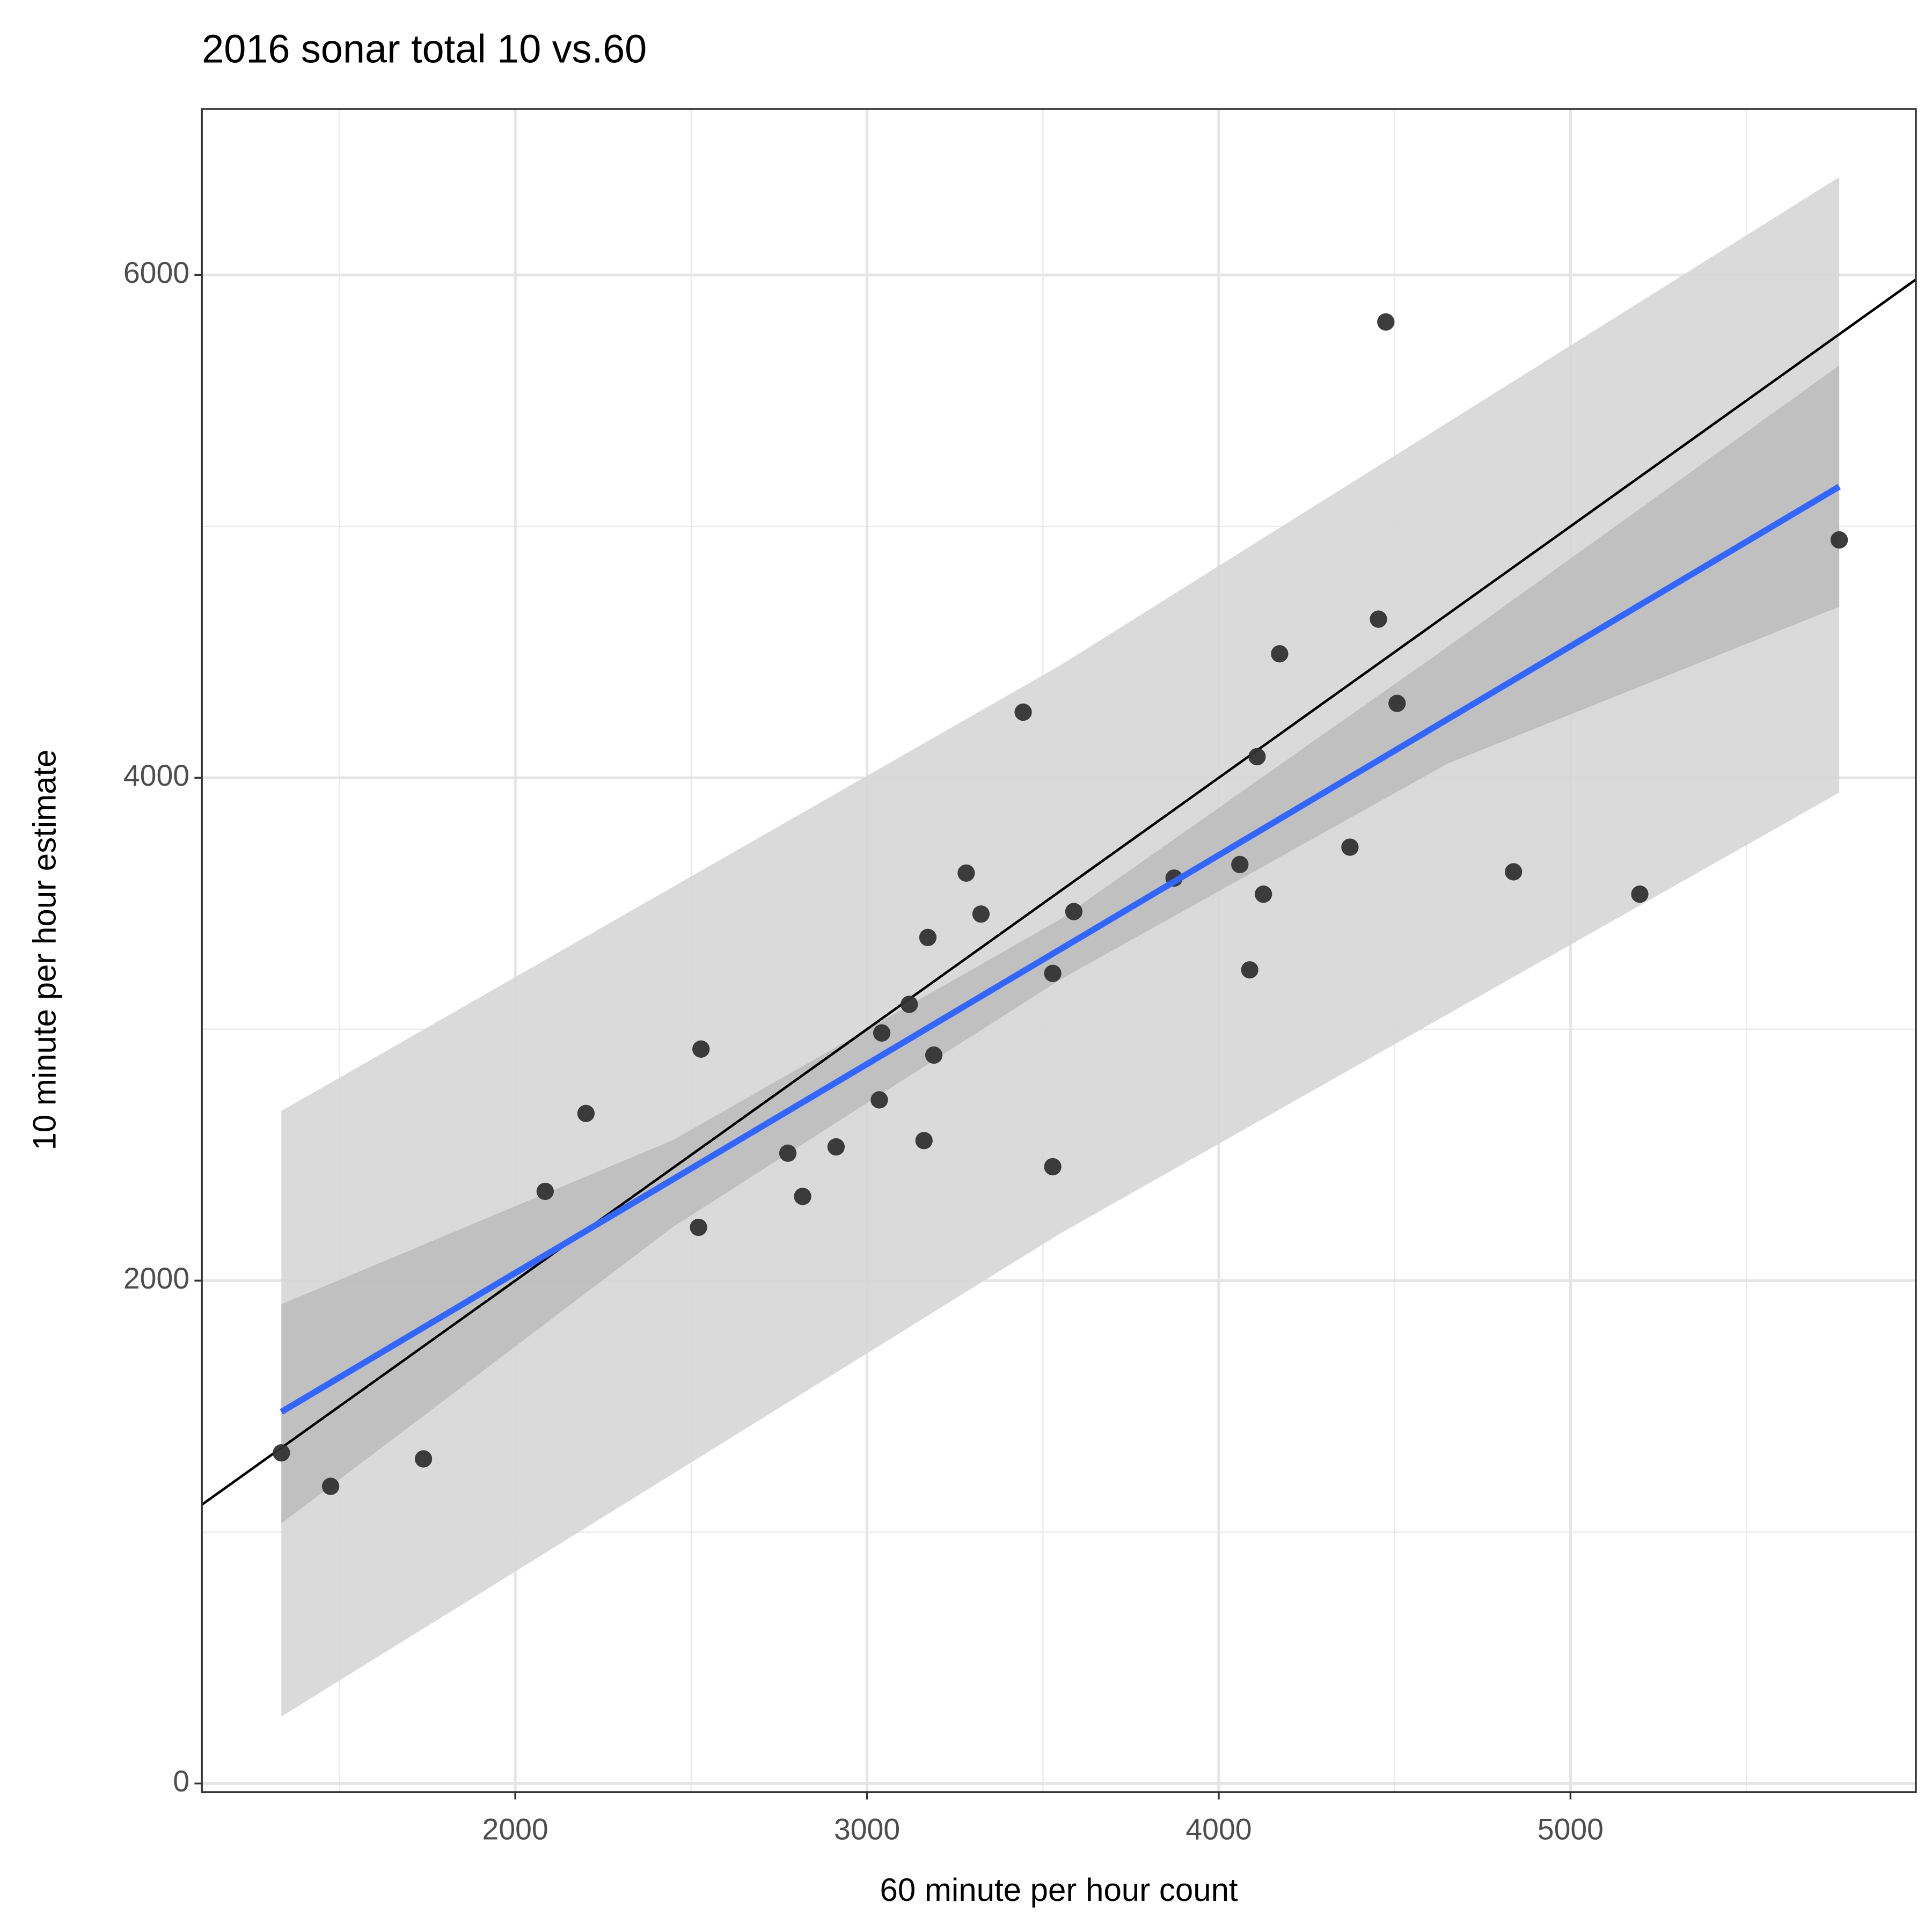 The height and width of the screenshot is (1932, 1932). I want to click on x-tick-label: 5000, so click(1571, 1829).